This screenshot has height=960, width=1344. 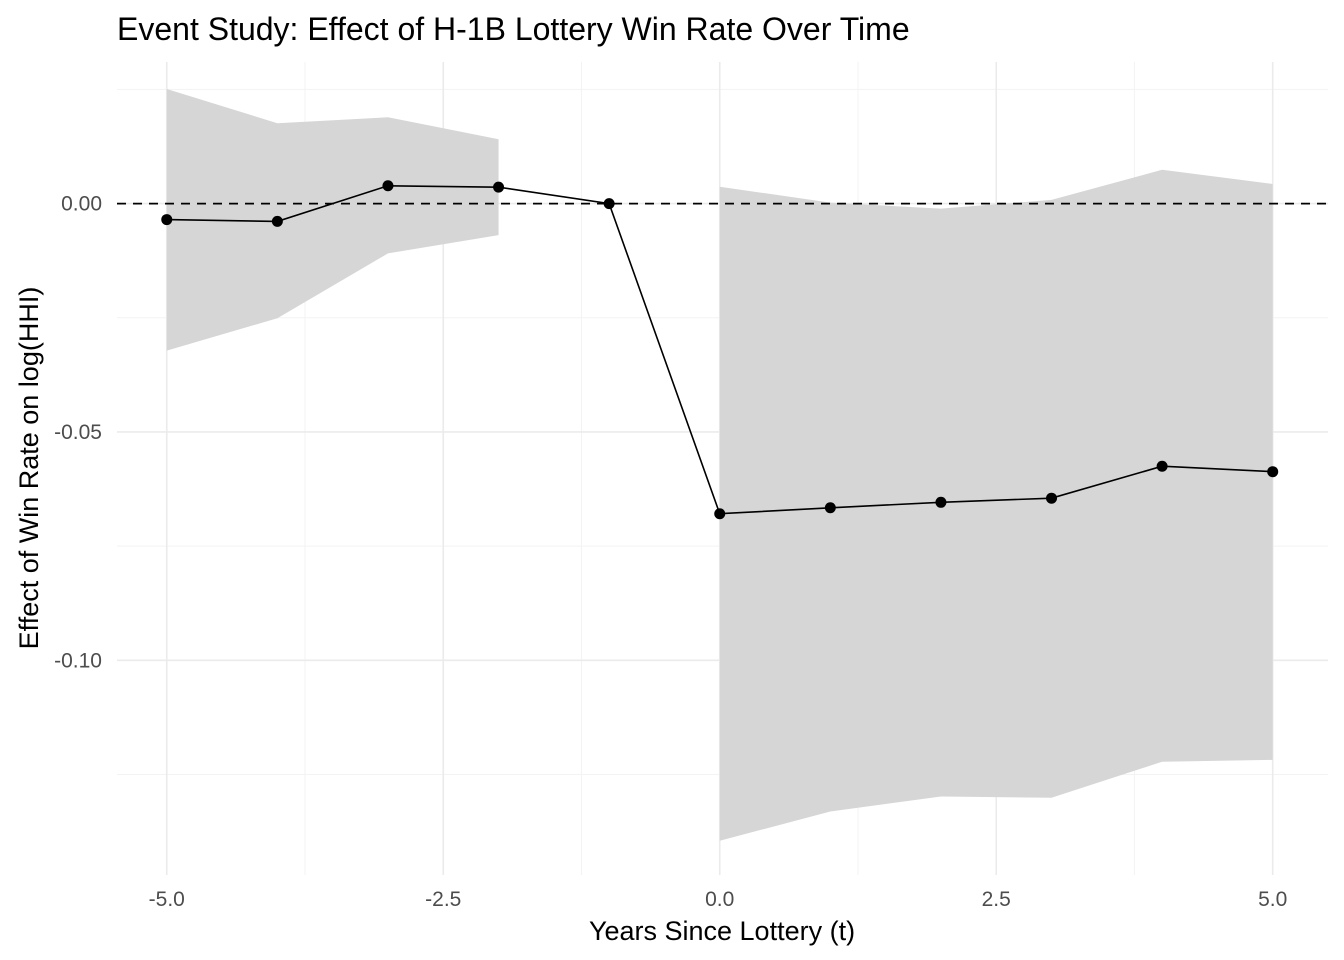 What do you see at coordinates (167, 899) in the screenshot?
I see `x-tick-label: -5.0` at bounding box center [167, 899].